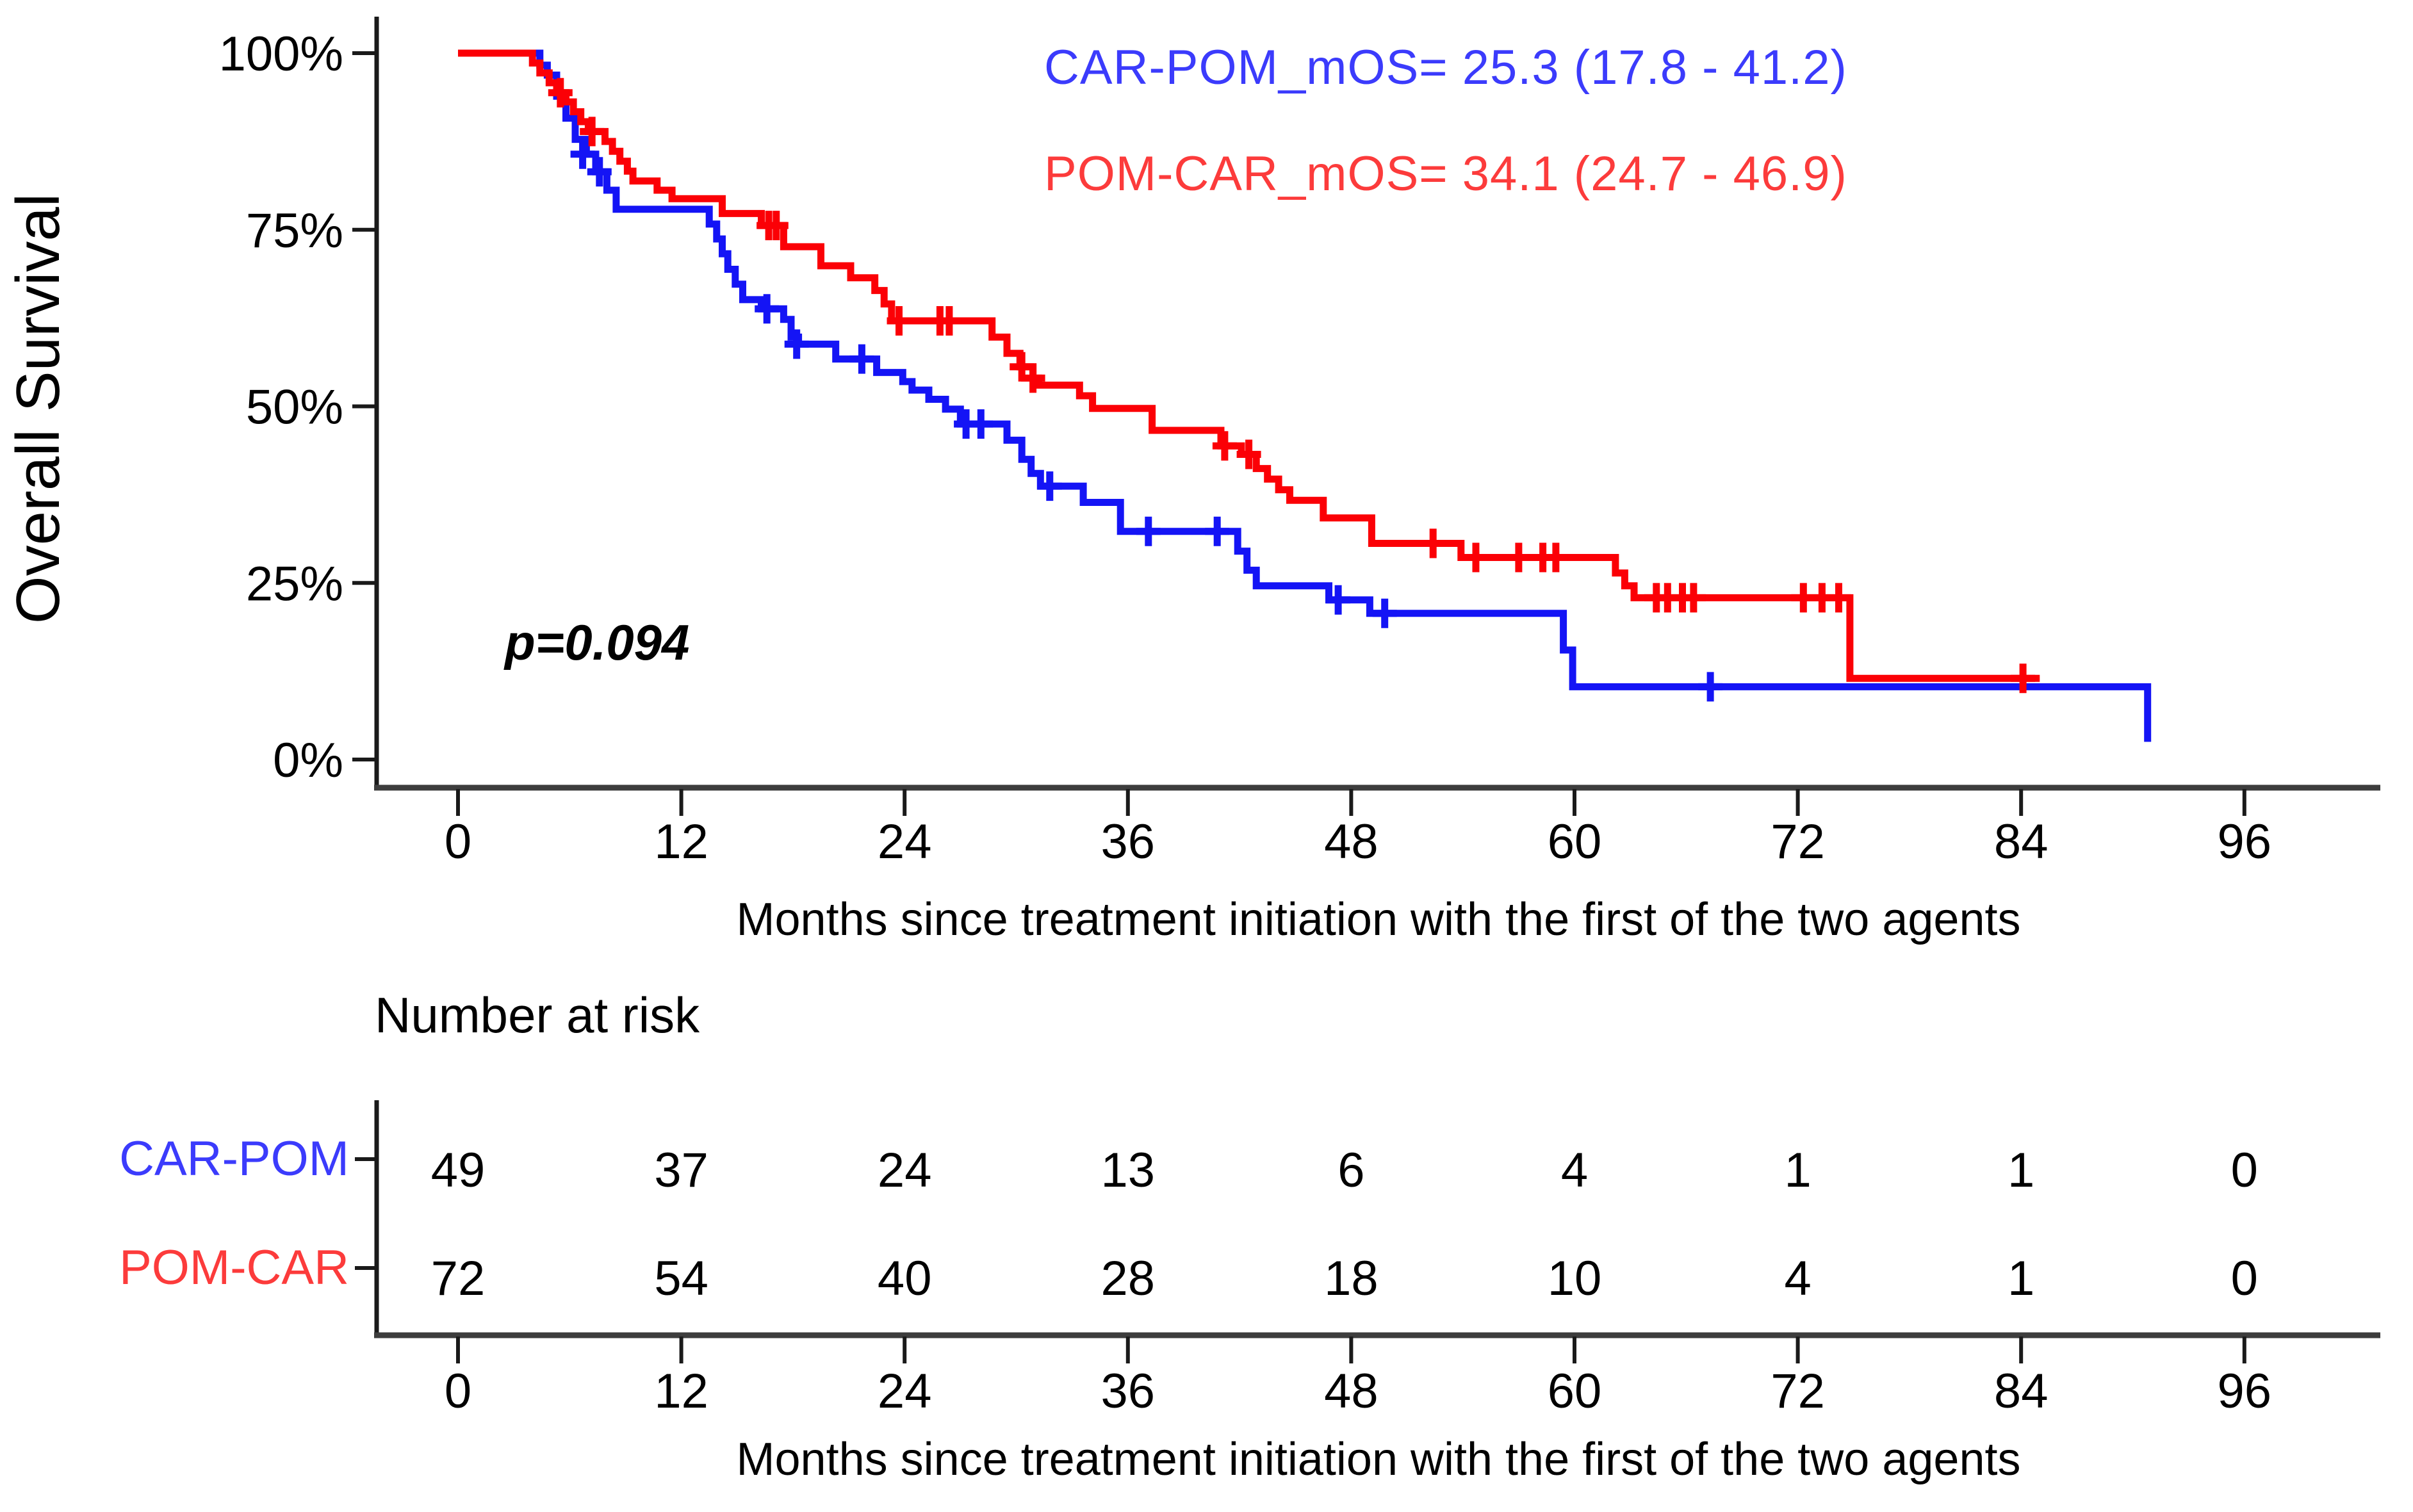 This screenshot has width=2413, height=1512. Describe the element at coordinates (294, 231) in the screenshot. I see `y-tick-label: 75%` at that location.